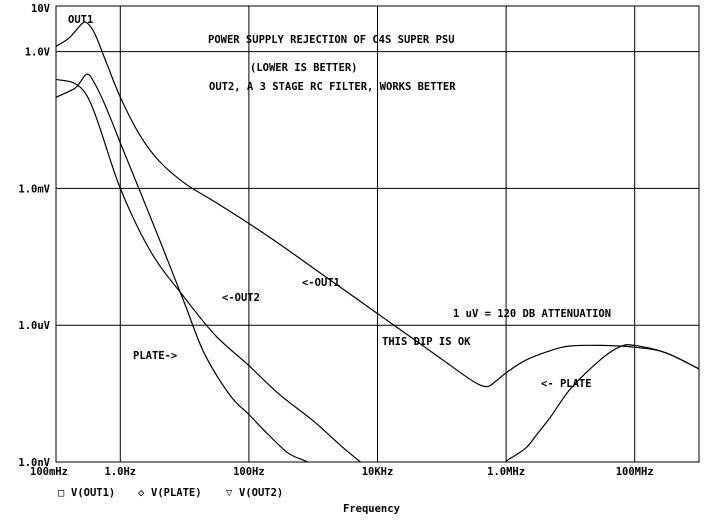 Image resolution: width=709 pixels, height=521 pixels. Describe the element at coordinates (635, 472) in the screenshot. I see `x-tick-label: 100MHz` at that location.